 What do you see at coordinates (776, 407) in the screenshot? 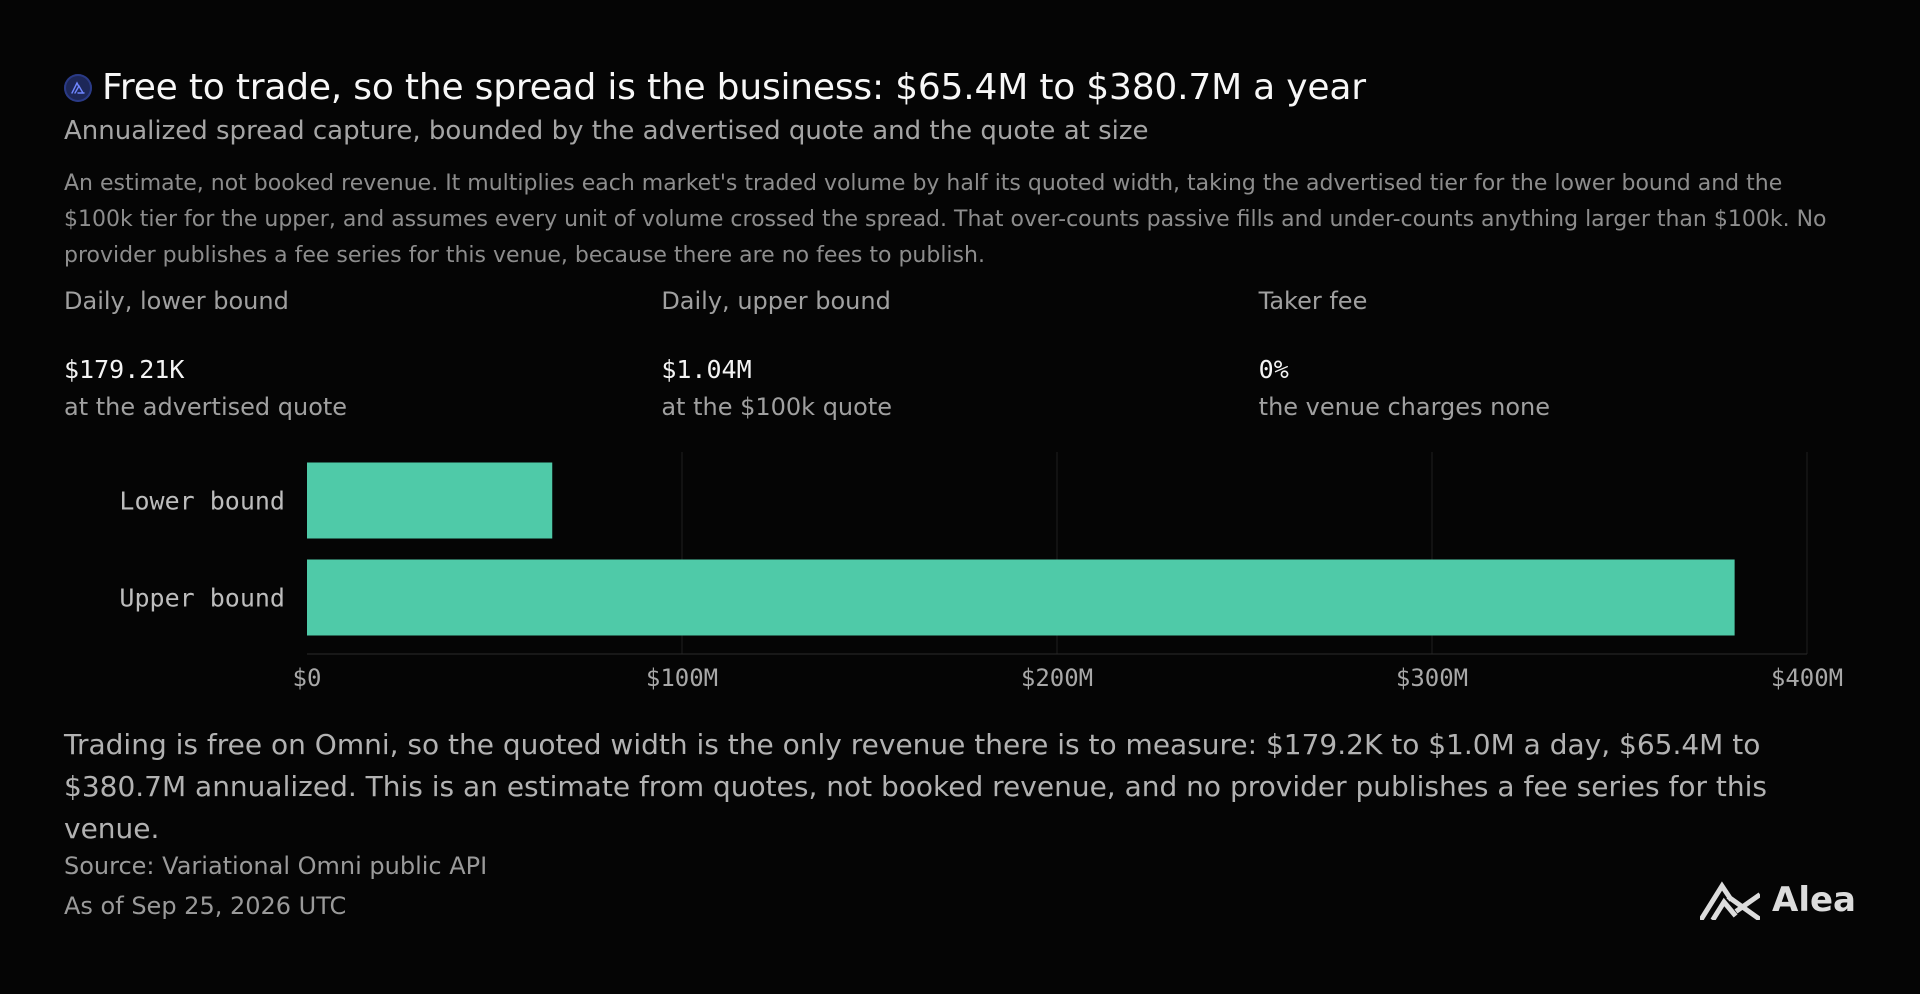
I see `kpi-caption: at the $100k quote` at bounding box center [776, 407].